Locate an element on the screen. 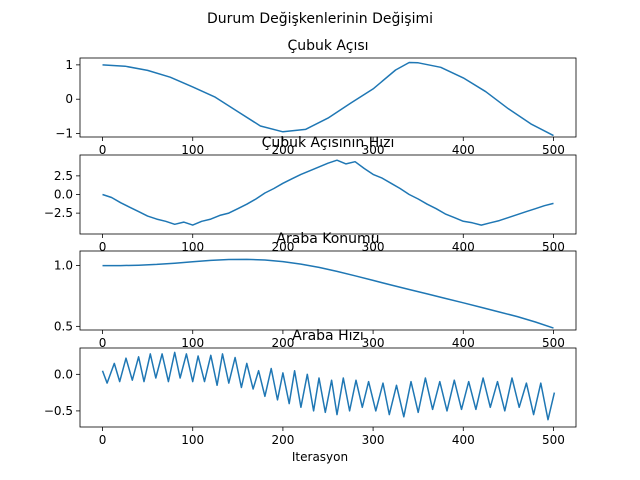 This screenshot has width=640, height=480. y-tick-label: 0 is located at coordinates (69, 99).